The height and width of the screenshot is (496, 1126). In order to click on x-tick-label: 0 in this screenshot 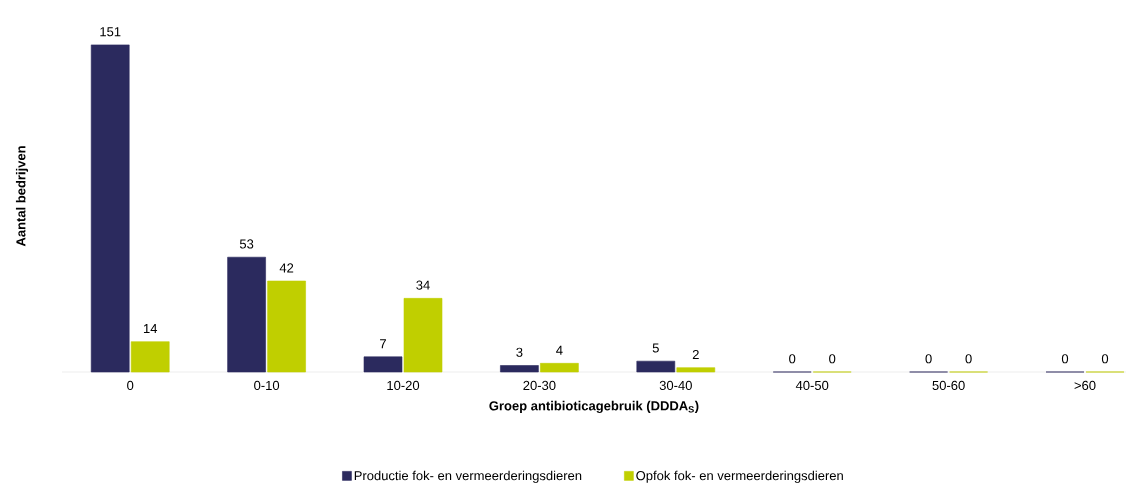, I will do `click(130, 385)`.